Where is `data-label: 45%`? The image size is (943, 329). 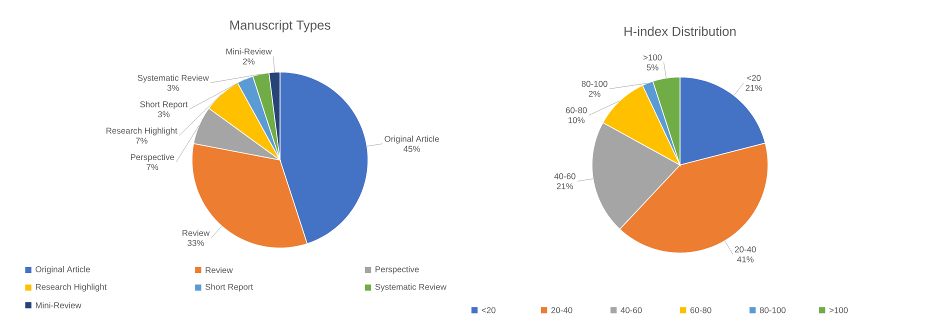 data-label: 45% is located at coordinates (412, 149).